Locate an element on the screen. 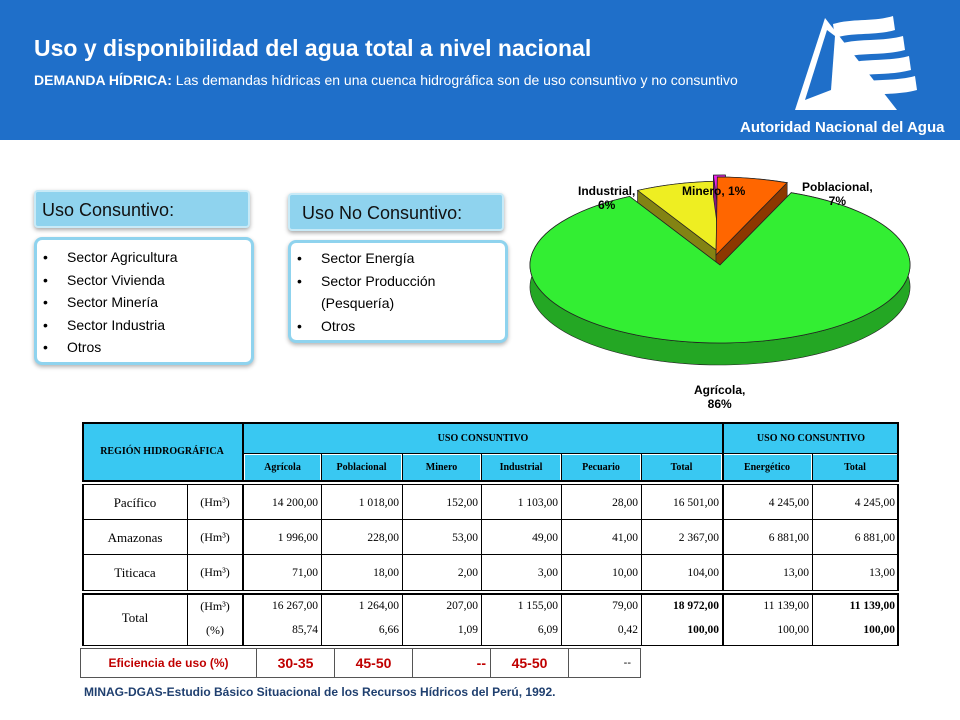 The width and height of the screenshot is (960, 720). efficiency-label: Eficiencia de uso (%) is located at coordinates (169, 663).